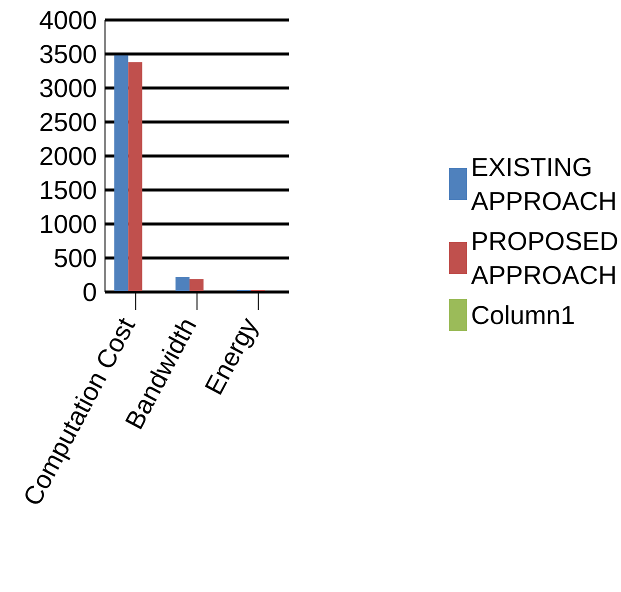 This screenshot has height=592, width=621. Describe the element at coordinates (544, 184) in the screenshot. I see `legend-label: EXISTING APPROACH` at that location.